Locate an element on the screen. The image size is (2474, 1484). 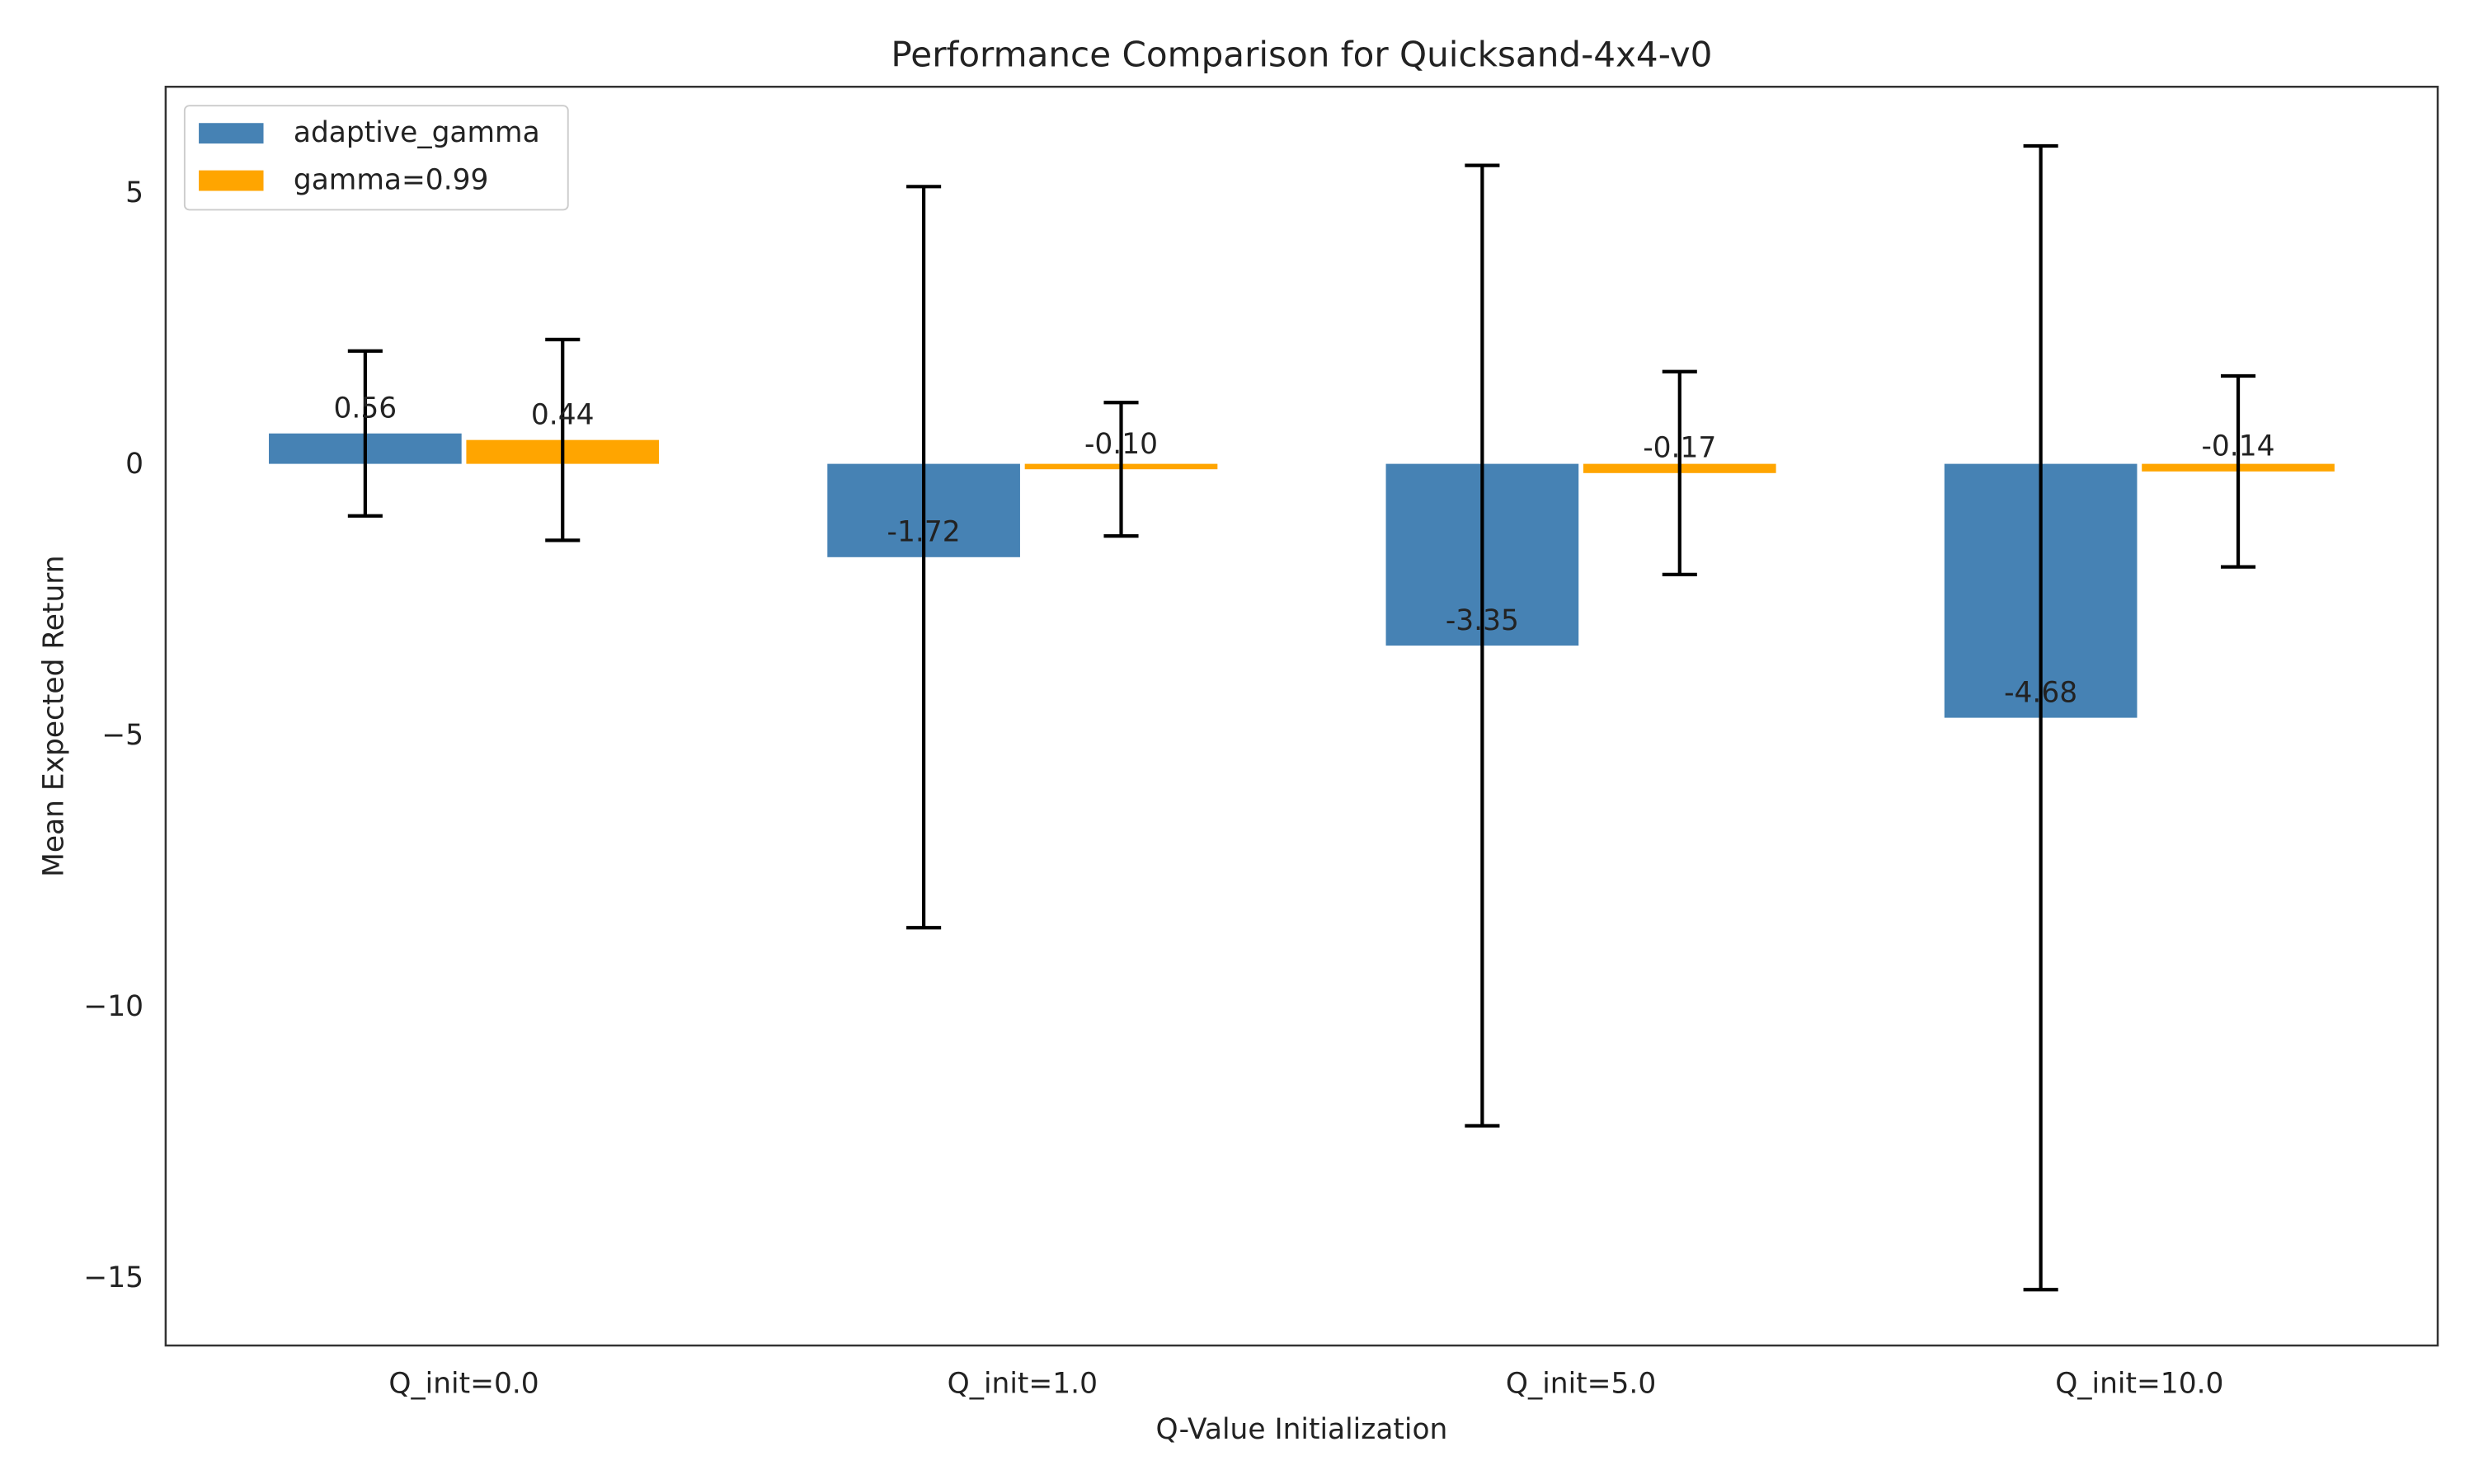
legend-label: gamma=0.99 is located at coordinates (391, 180).